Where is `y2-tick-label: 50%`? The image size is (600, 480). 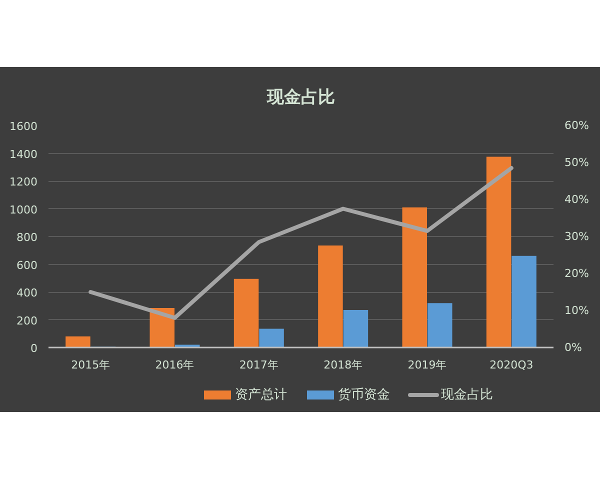
y2-tick-label: 50% is located at coordinates (576, 162).